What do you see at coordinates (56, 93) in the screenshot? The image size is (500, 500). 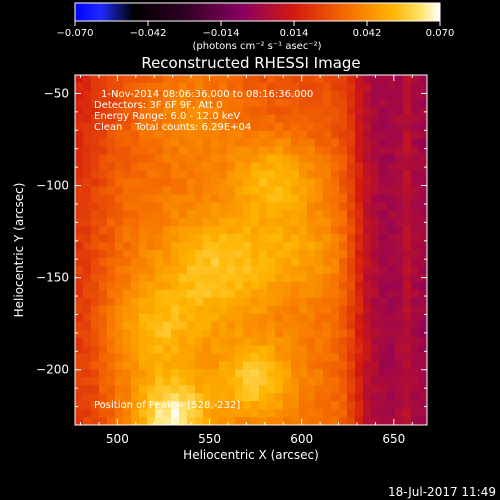 I see `y-tick-label: −50` at bounding box center [56, 93].